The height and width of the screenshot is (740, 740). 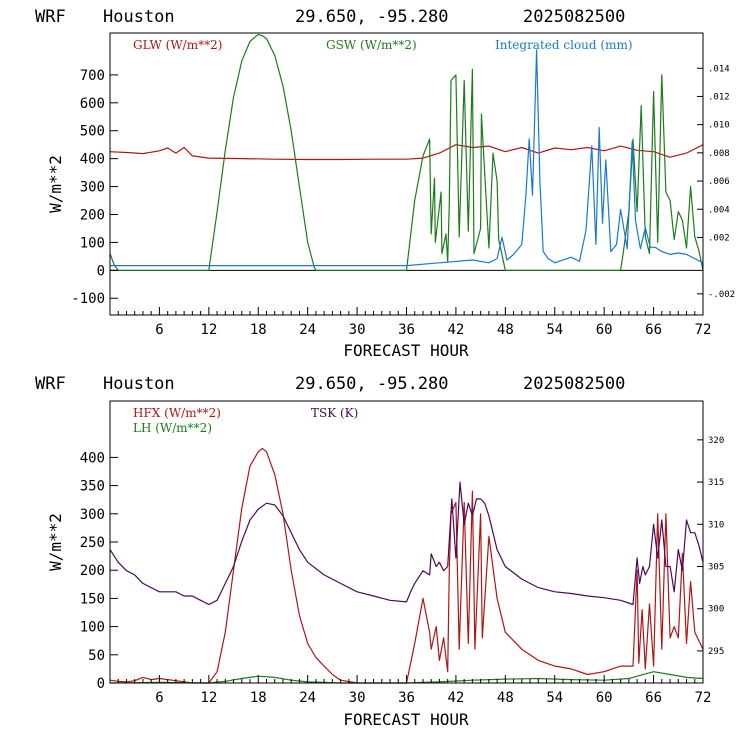 What do you see at coordinates (92, 160) in the screenshot?
I see `panel-1-y-tick-label: 400` at bounding box center [92, 160].